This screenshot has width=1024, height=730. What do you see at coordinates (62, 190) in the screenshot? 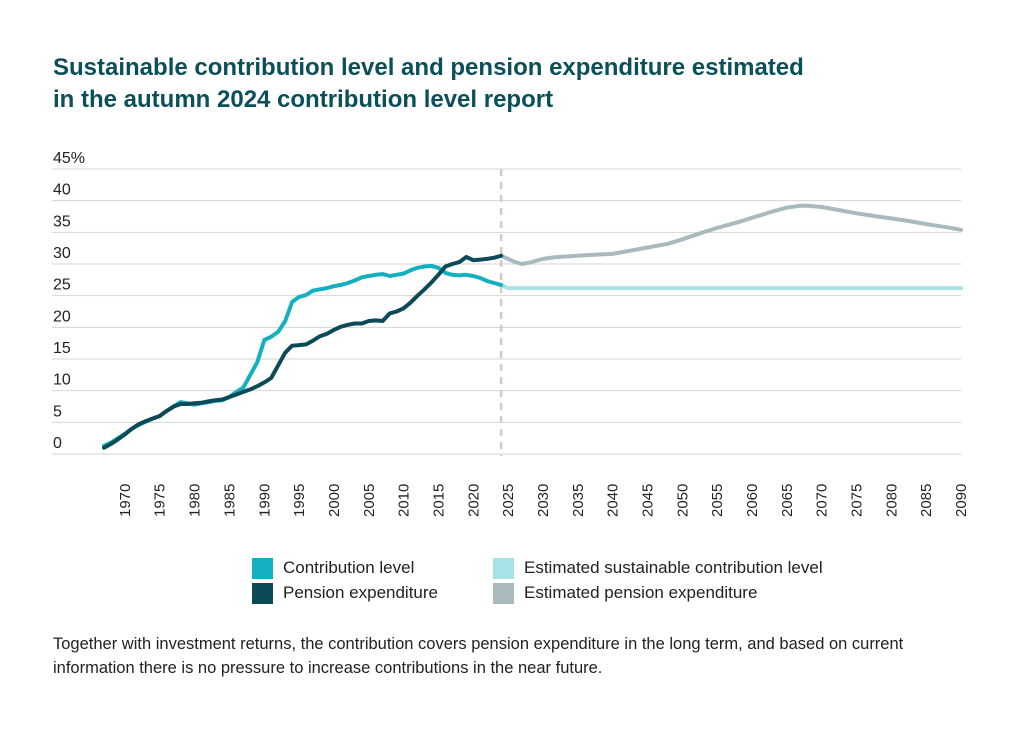
I see `y-tick-label-40: 40` at bounding box center [62, 190].